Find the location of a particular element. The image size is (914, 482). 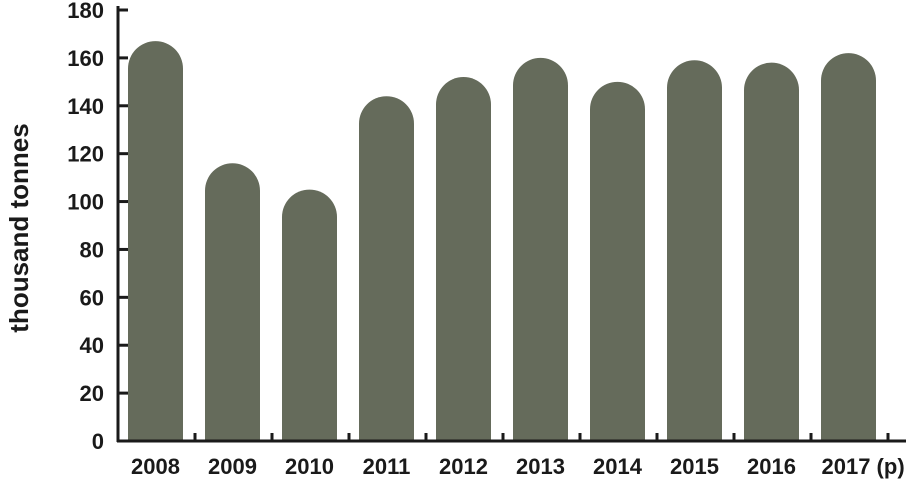

x-tick-label: 2012 is located at coordinates (463, 466).